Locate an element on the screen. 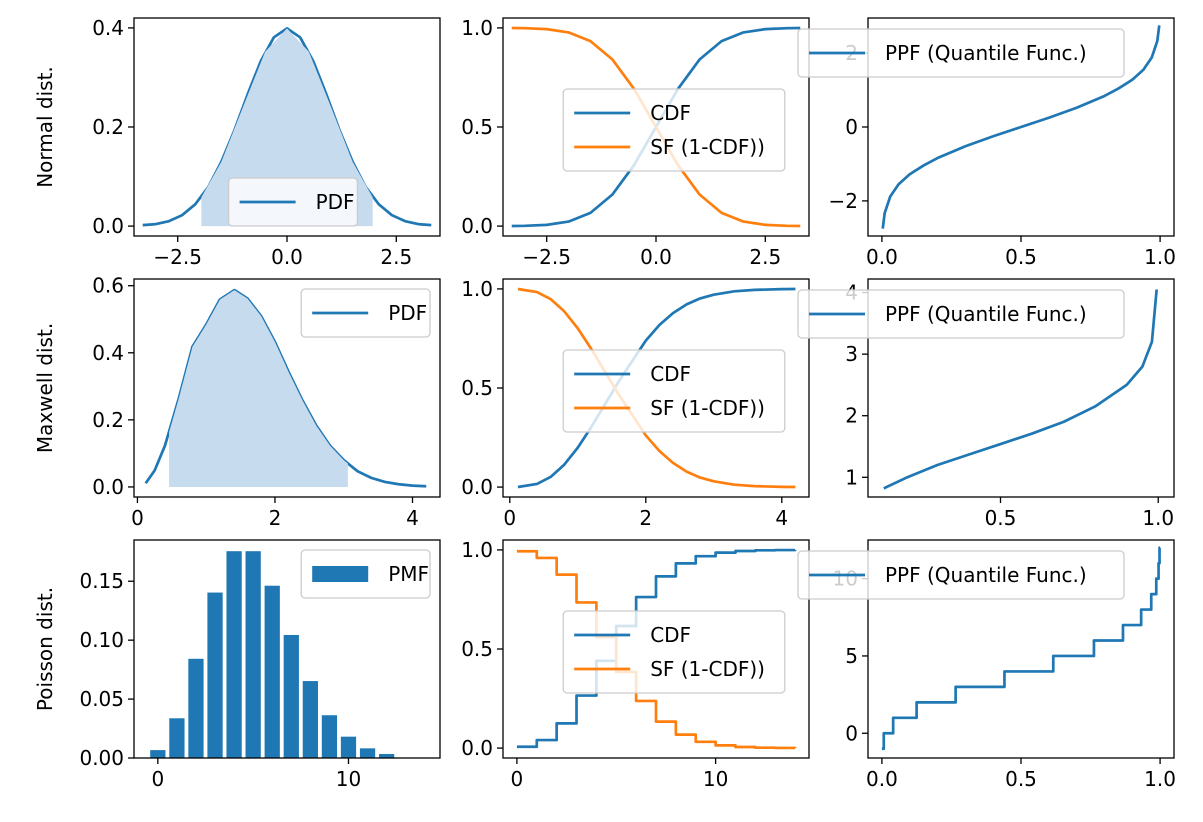  legend: PDF is located at coordinates (365, 313).